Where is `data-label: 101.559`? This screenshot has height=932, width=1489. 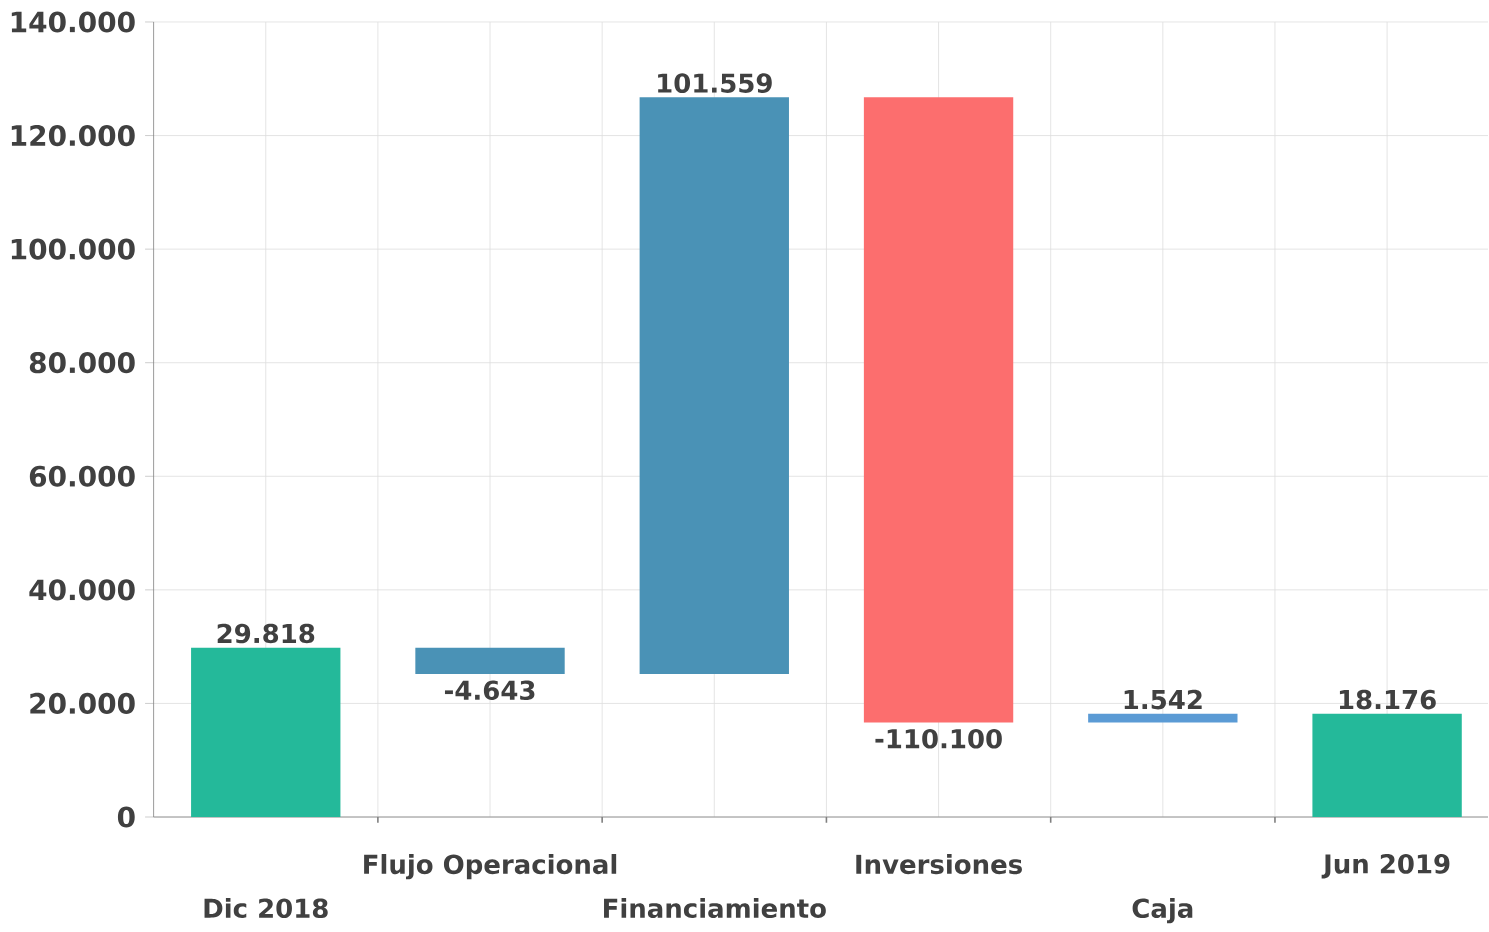
data-label: 101.559 is located at coordinates (715, 83).